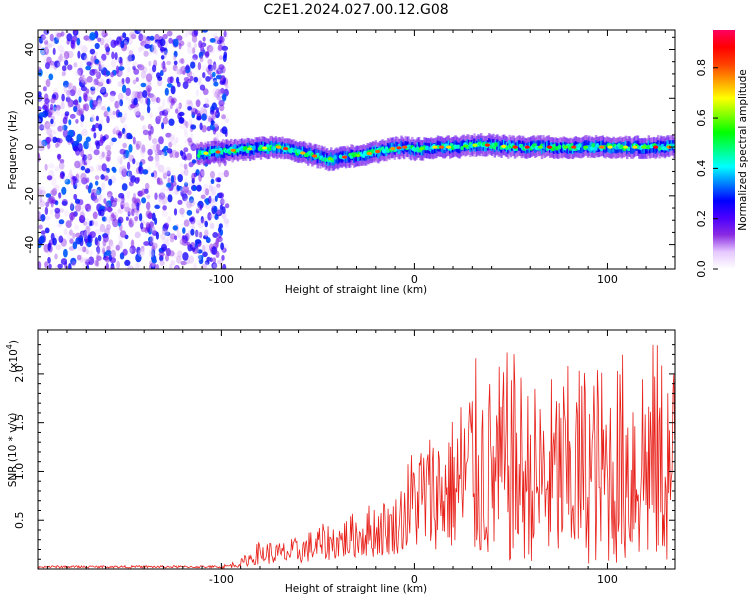 Image resolution: width=750 pixels, height=600 pixels. Describe the element at coordinates (356, 589) in the screenshot. I see `snr-x-axis-label: Height of straight line (km)` at that location.